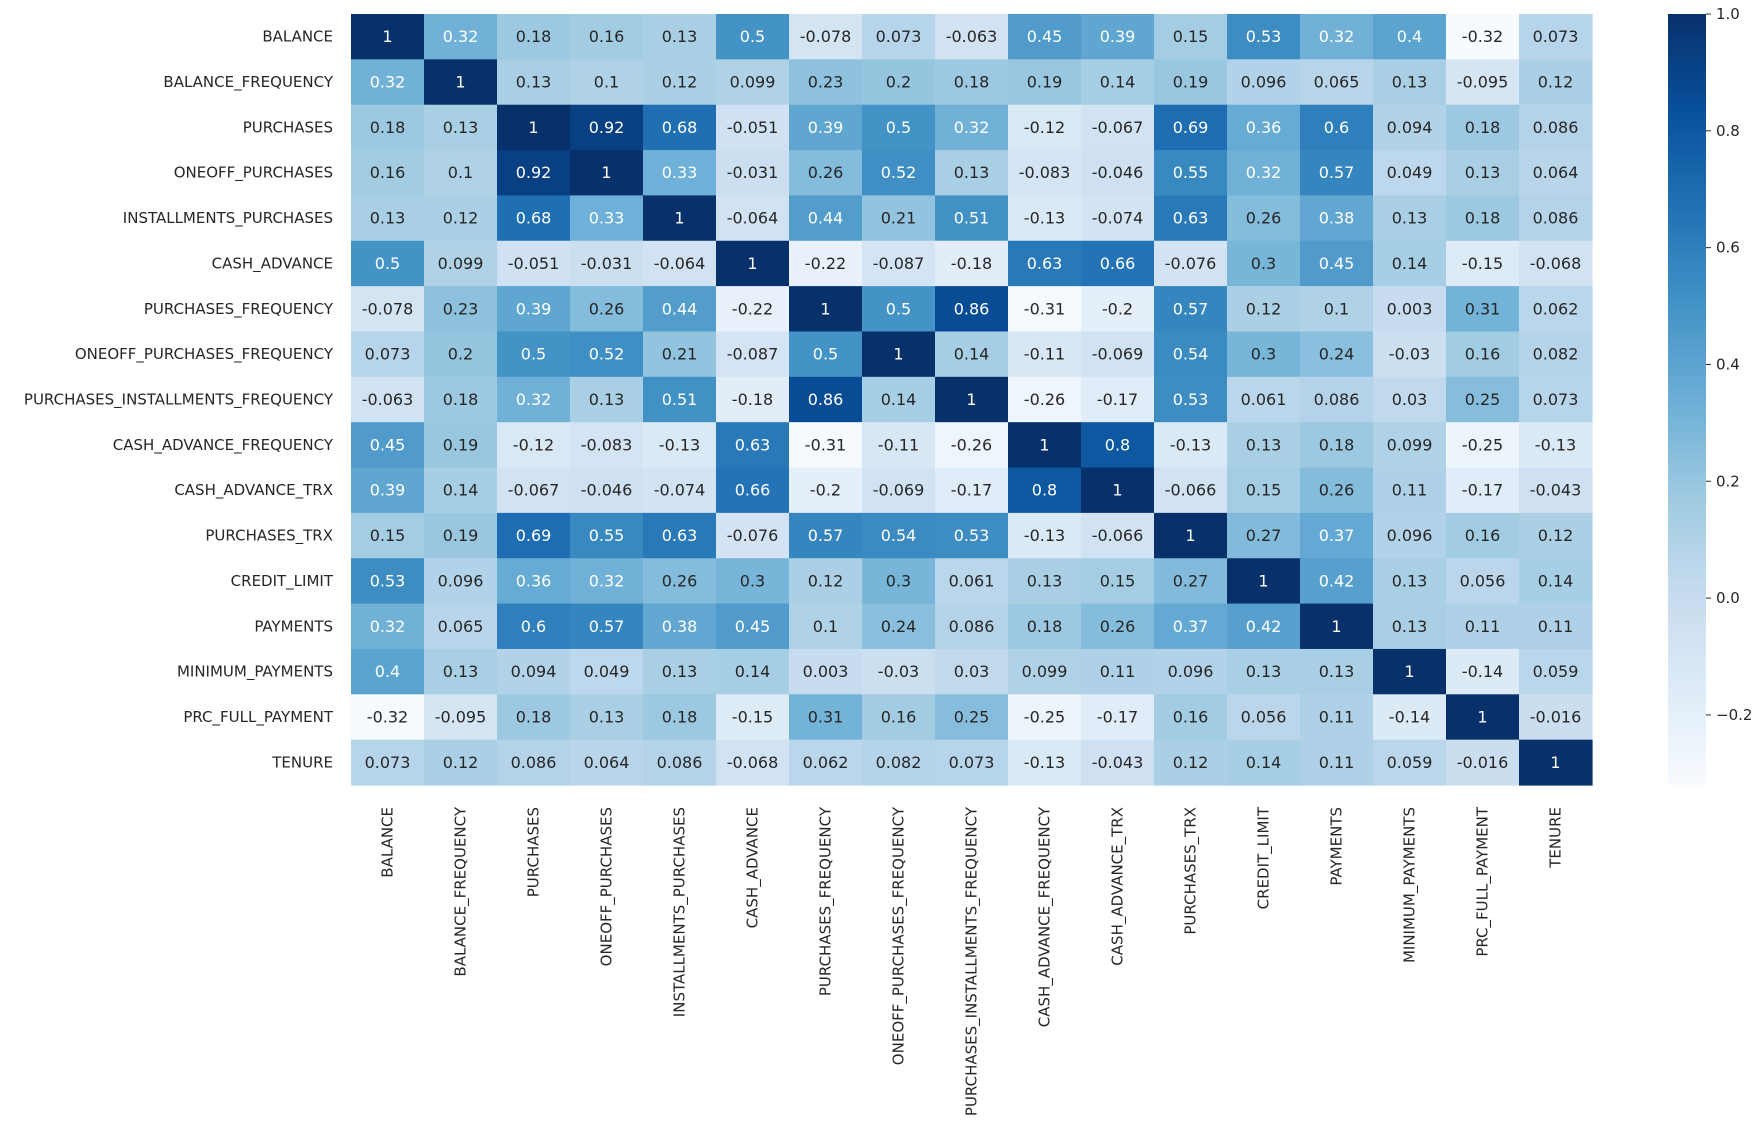 Image resolution: width=1763 pixels, height=1134 pixels. Describe the element at coordinates (607, 762) in the screenshot. I see `cell-value-label: 0.064` at that location.